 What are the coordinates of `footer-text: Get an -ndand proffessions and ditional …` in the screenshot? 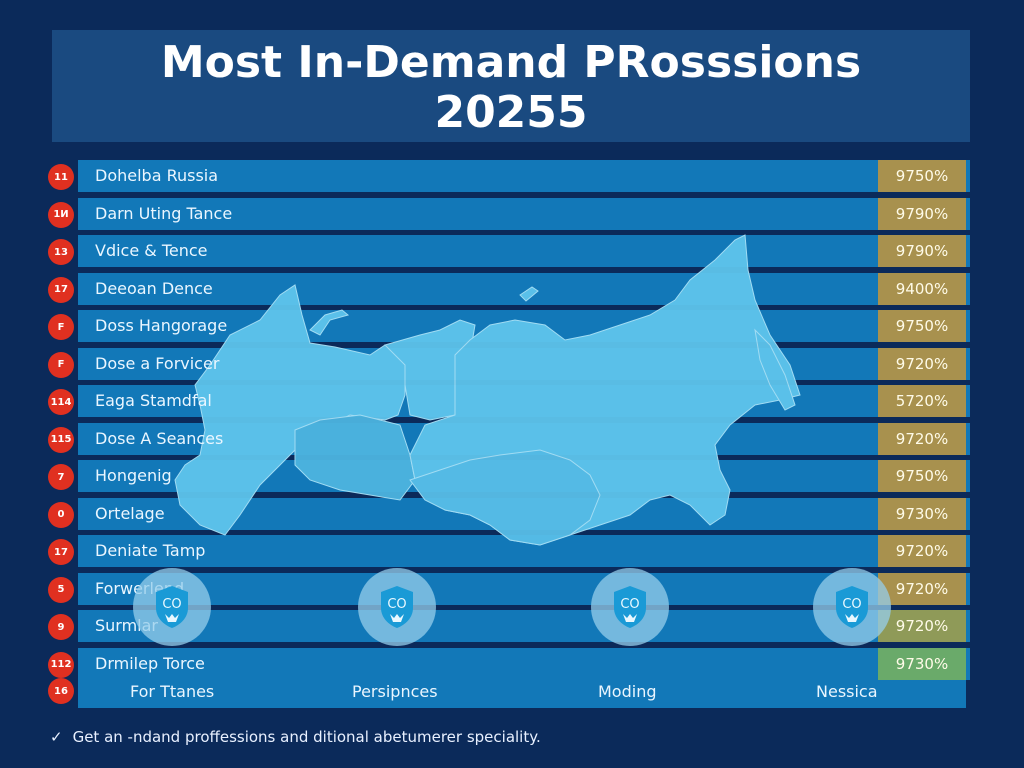 It's located at (306, 737).